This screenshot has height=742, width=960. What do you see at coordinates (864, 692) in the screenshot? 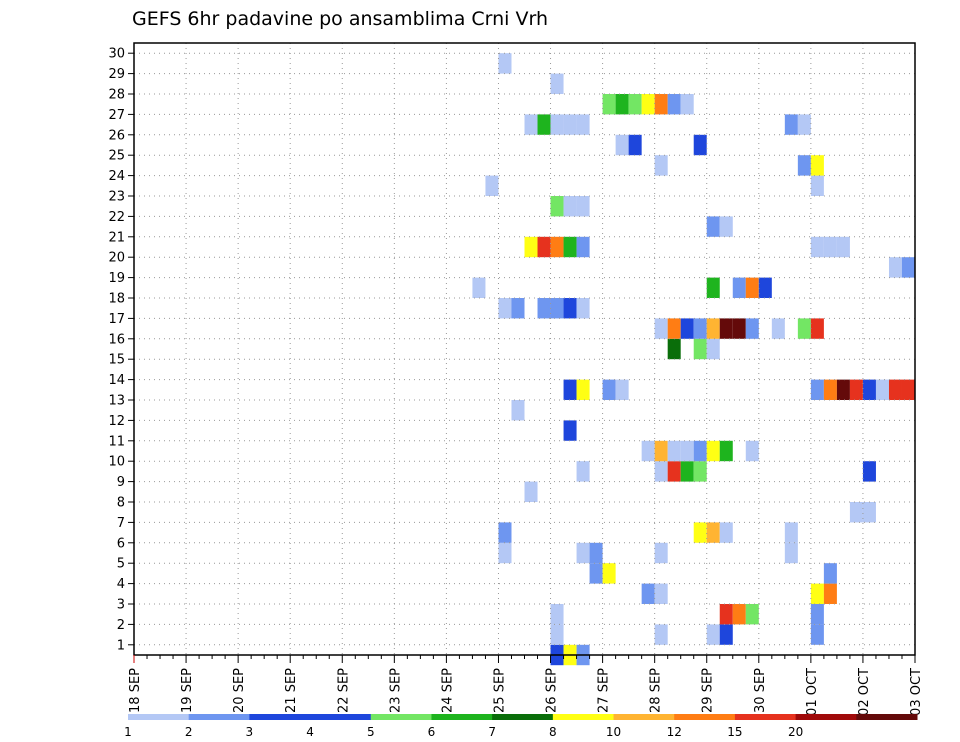
I see `x-tick-label: 02 OCT` at bounding box center [864, 692].